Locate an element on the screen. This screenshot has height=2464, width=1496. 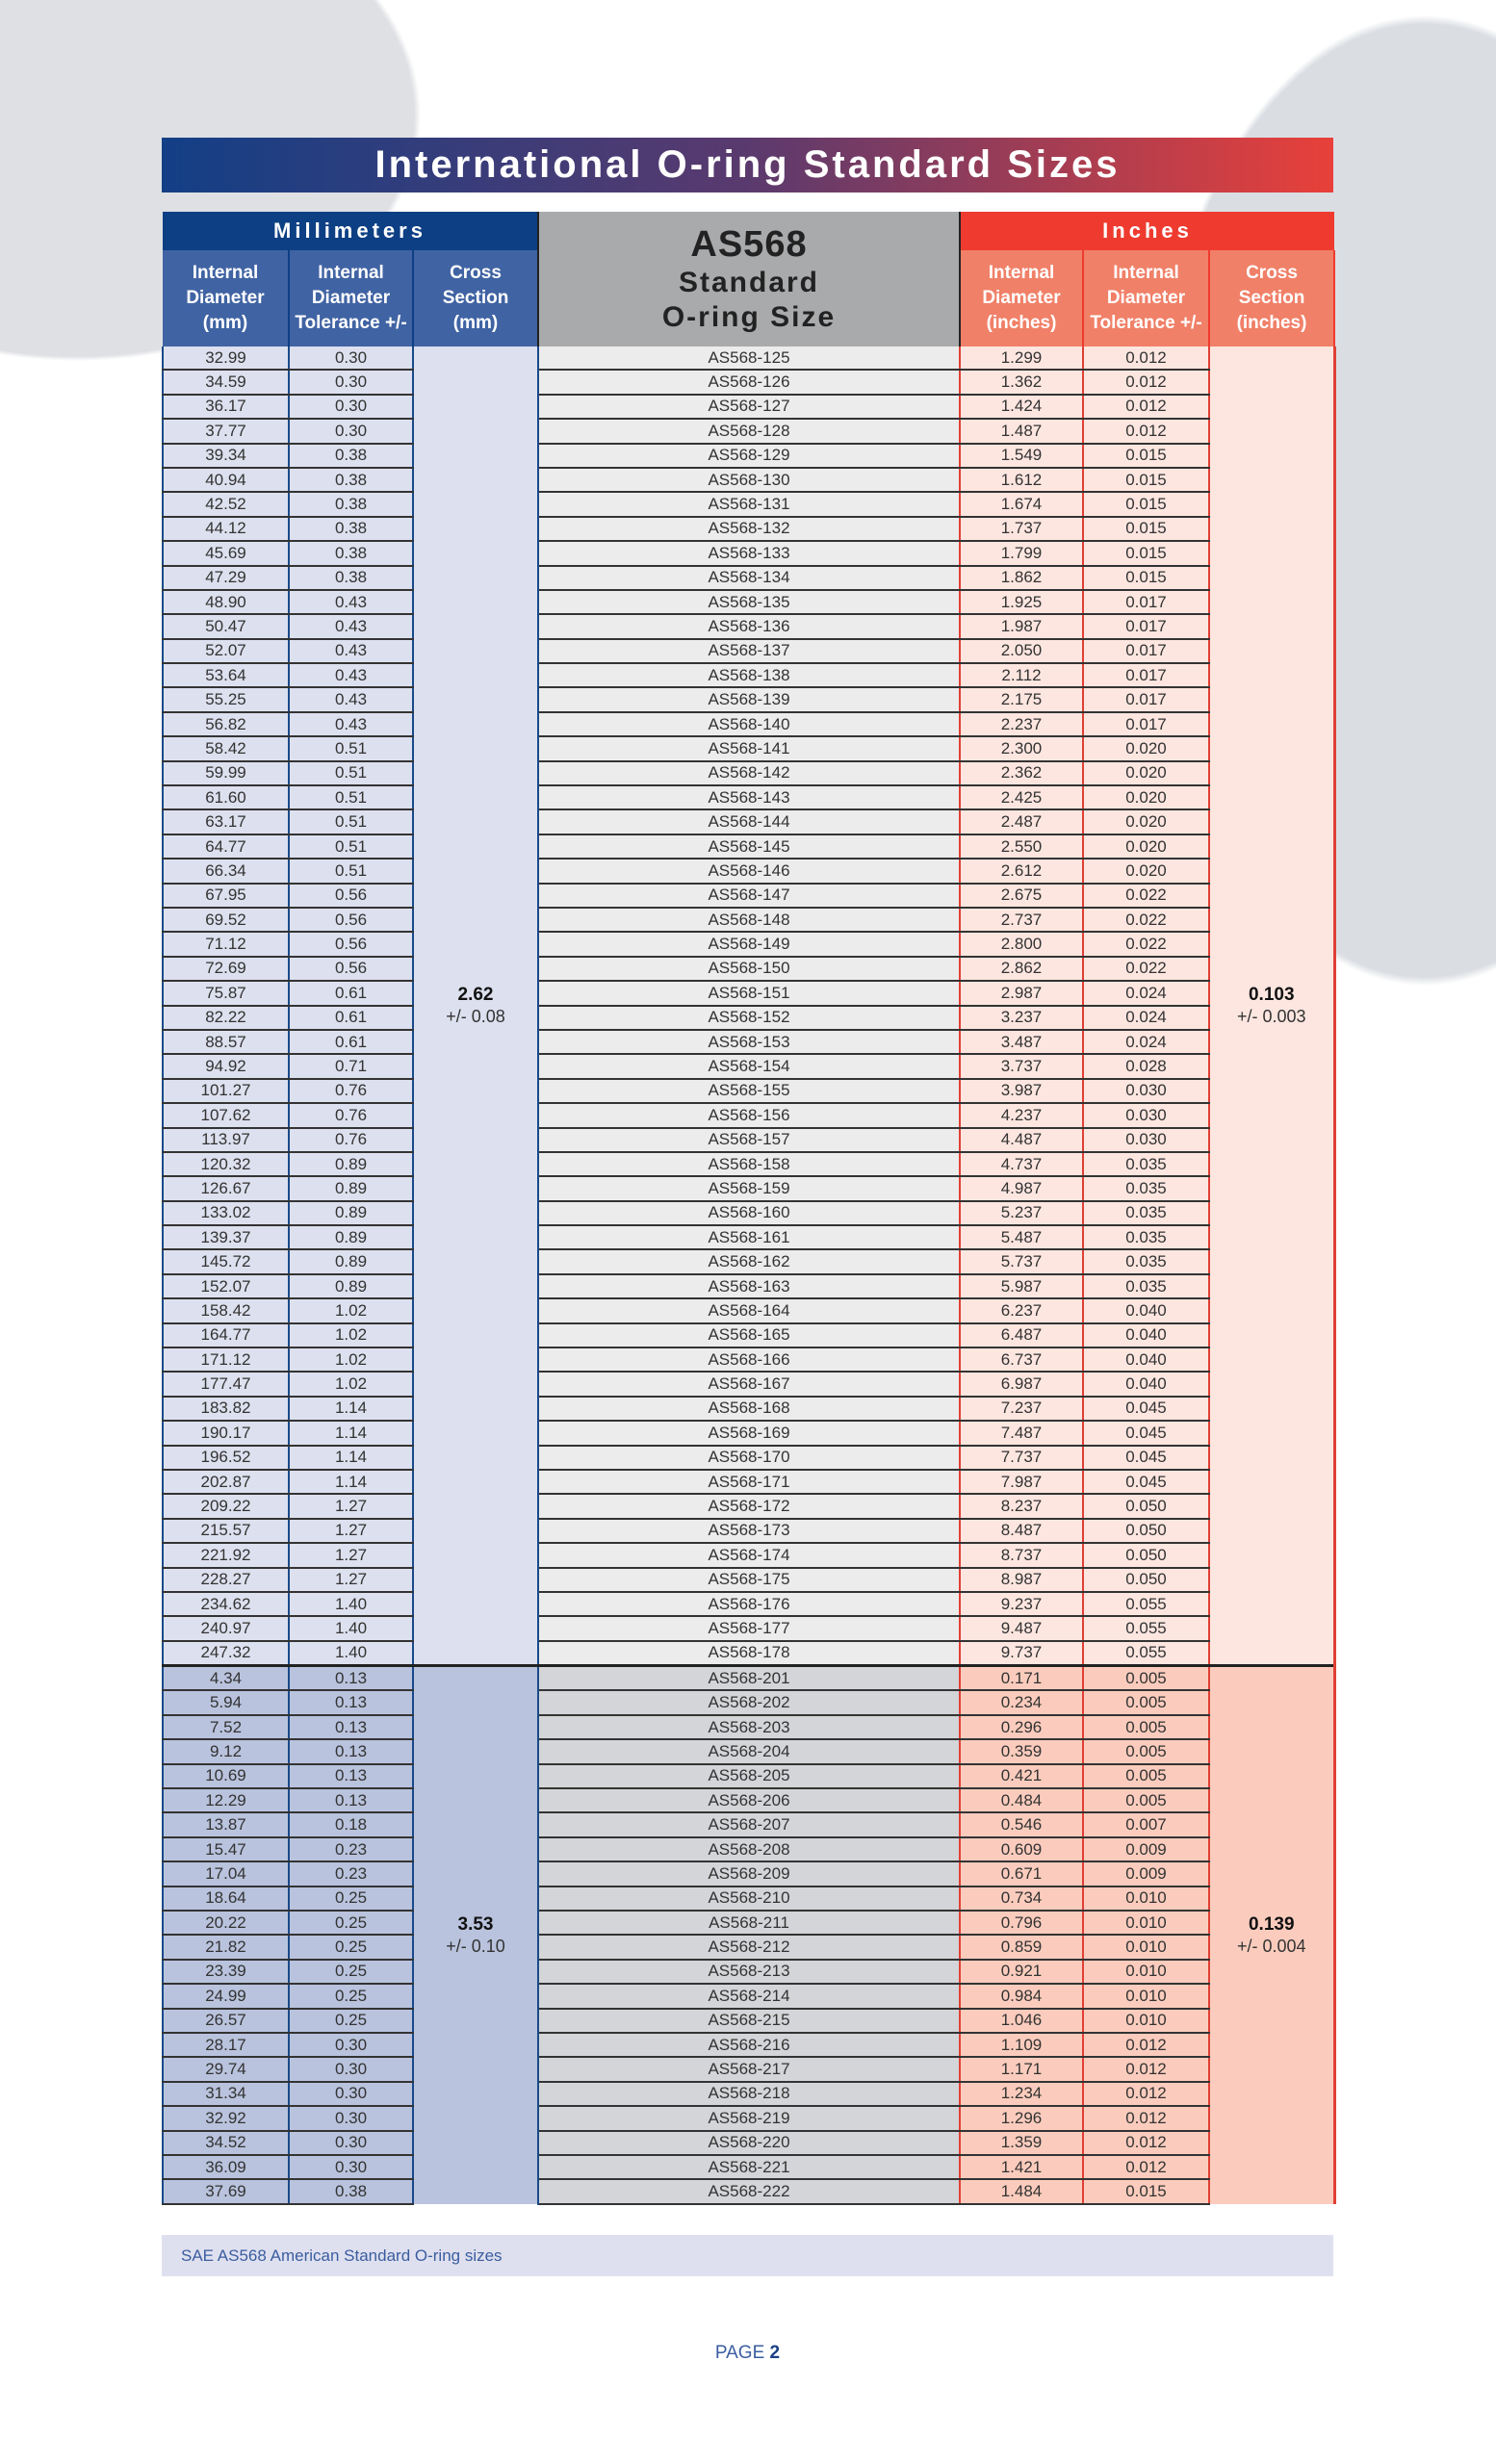
as568-size: AS568-148 is located at coordinates (749, 920).